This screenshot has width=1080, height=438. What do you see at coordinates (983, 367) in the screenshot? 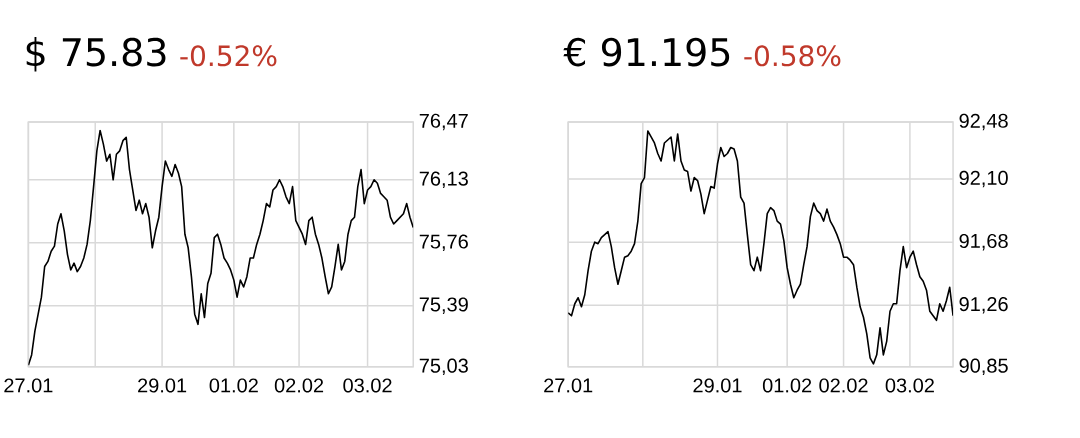
I see `y-tick-label: 90,85` at bounding box center [983, 367].